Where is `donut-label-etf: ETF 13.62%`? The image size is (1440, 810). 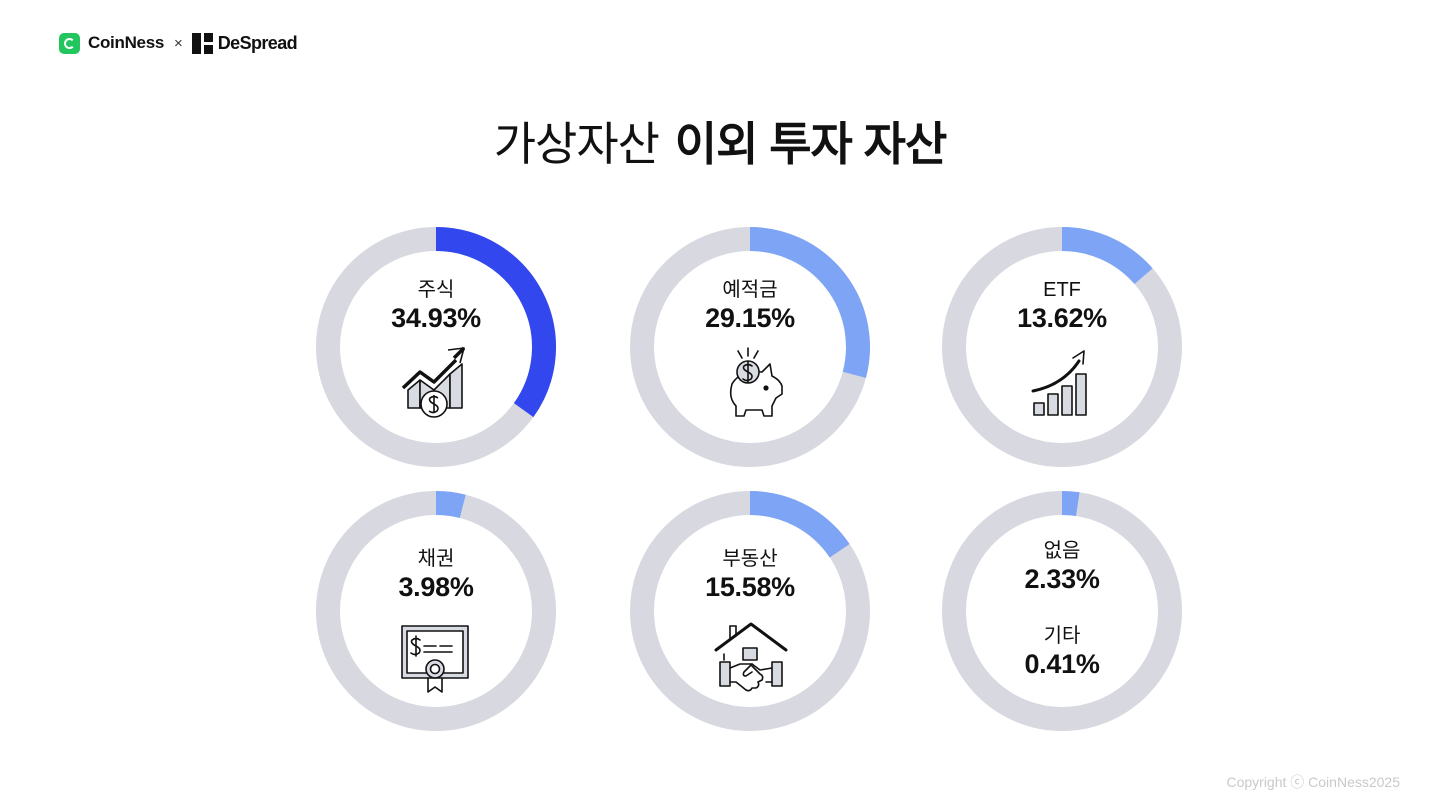 donut-label-etf: ETF 13.62% is located at coordinates (1062, 306).